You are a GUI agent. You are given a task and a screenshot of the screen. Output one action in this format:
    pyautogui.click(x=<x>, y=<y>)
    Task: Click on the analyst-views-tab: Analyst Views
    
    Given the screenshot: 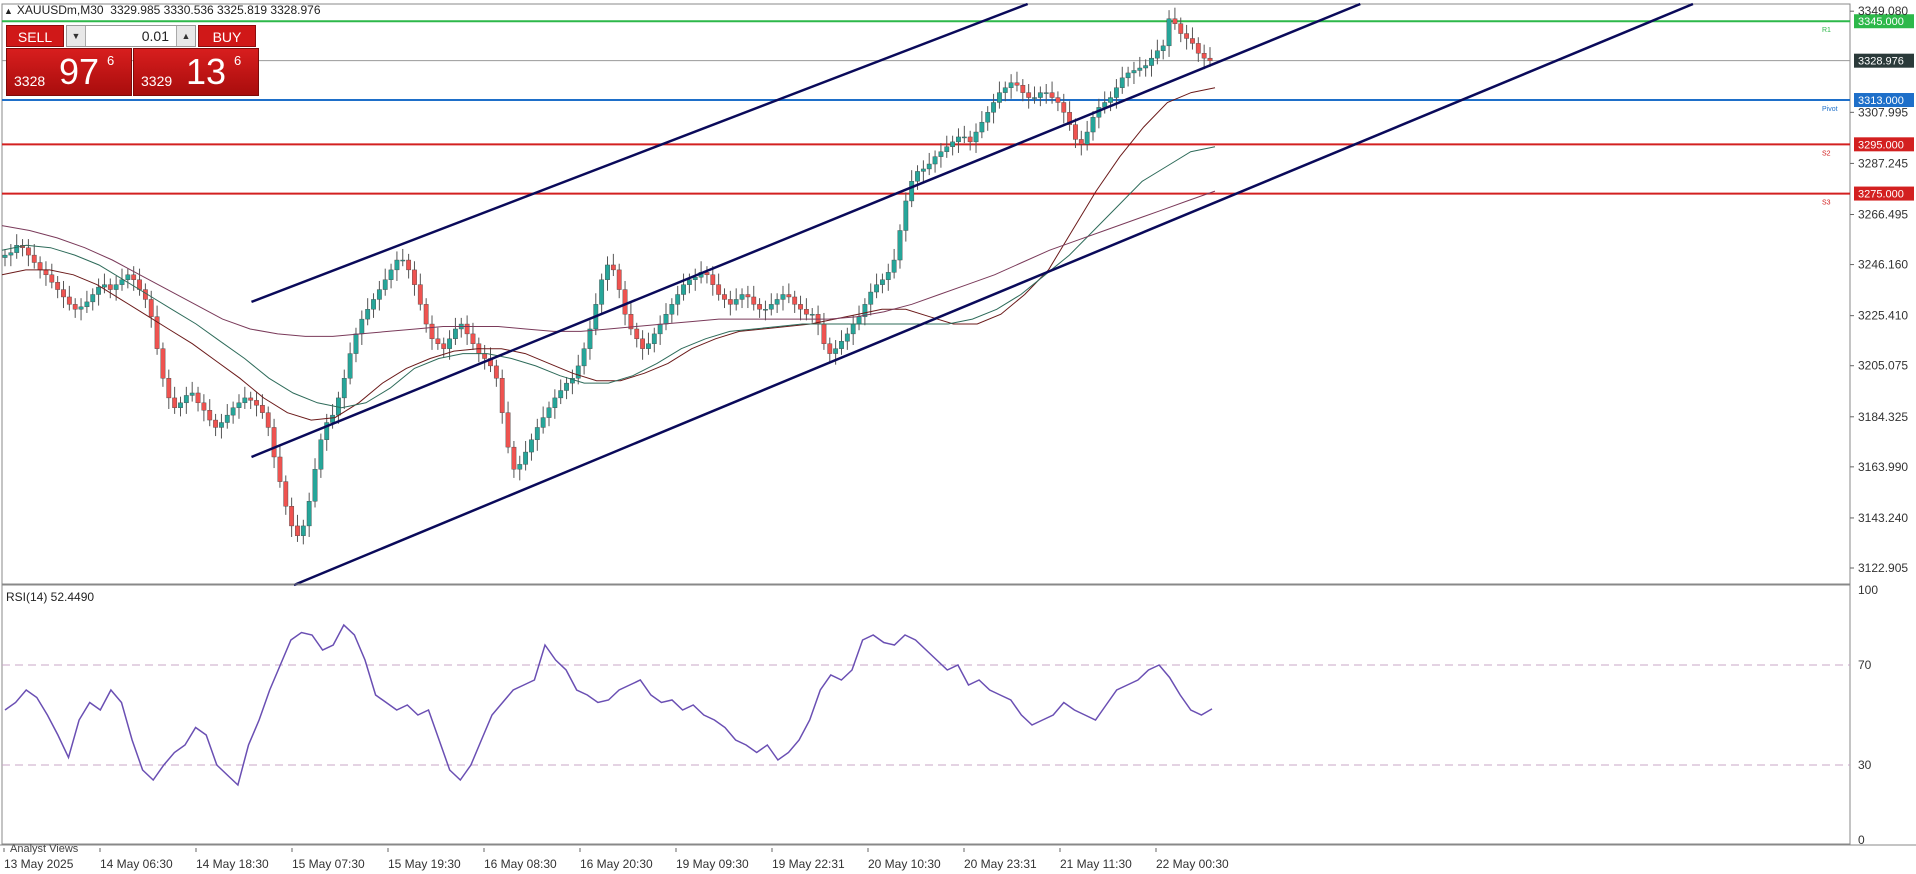 What is the action you would take?
    pyautogui.click(x=44, y=849)
    